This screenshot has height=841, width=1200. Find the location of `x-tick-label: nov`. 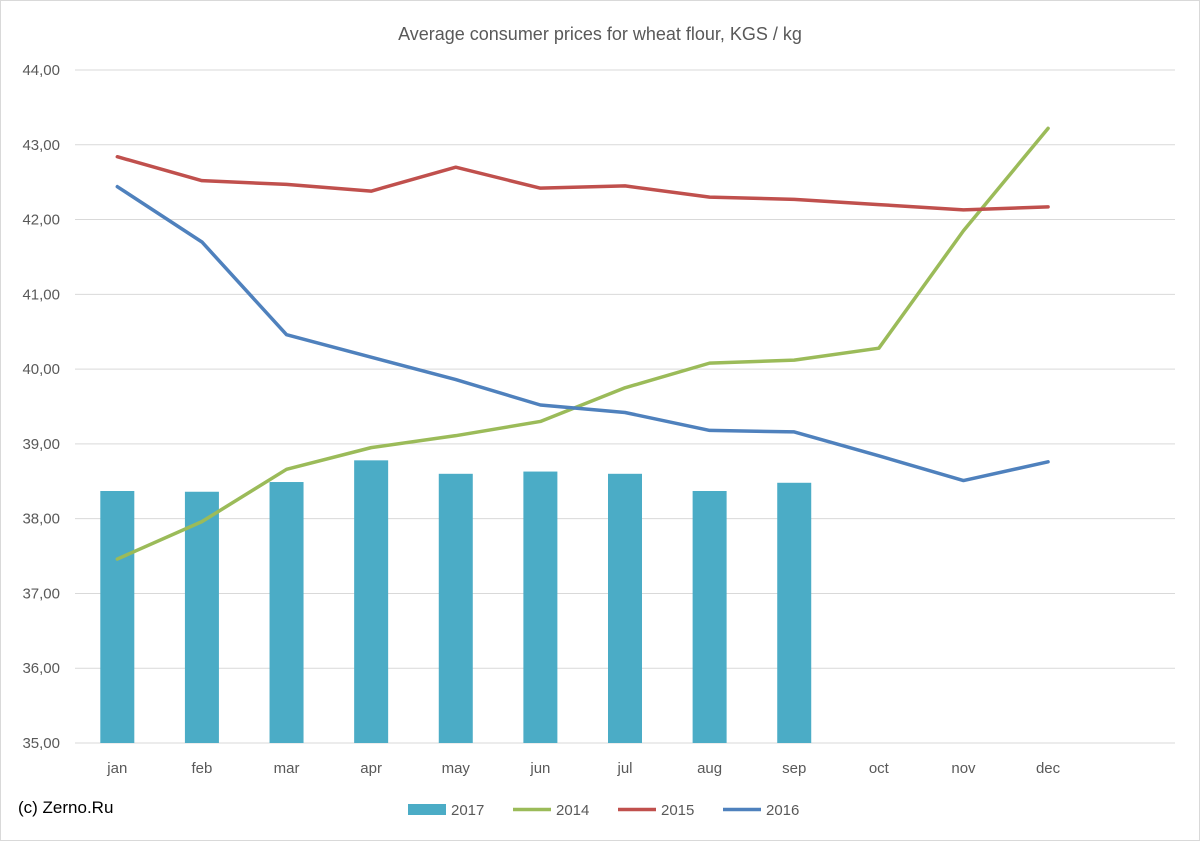

x-tick-label: nov is located at coordinates (963, 768).